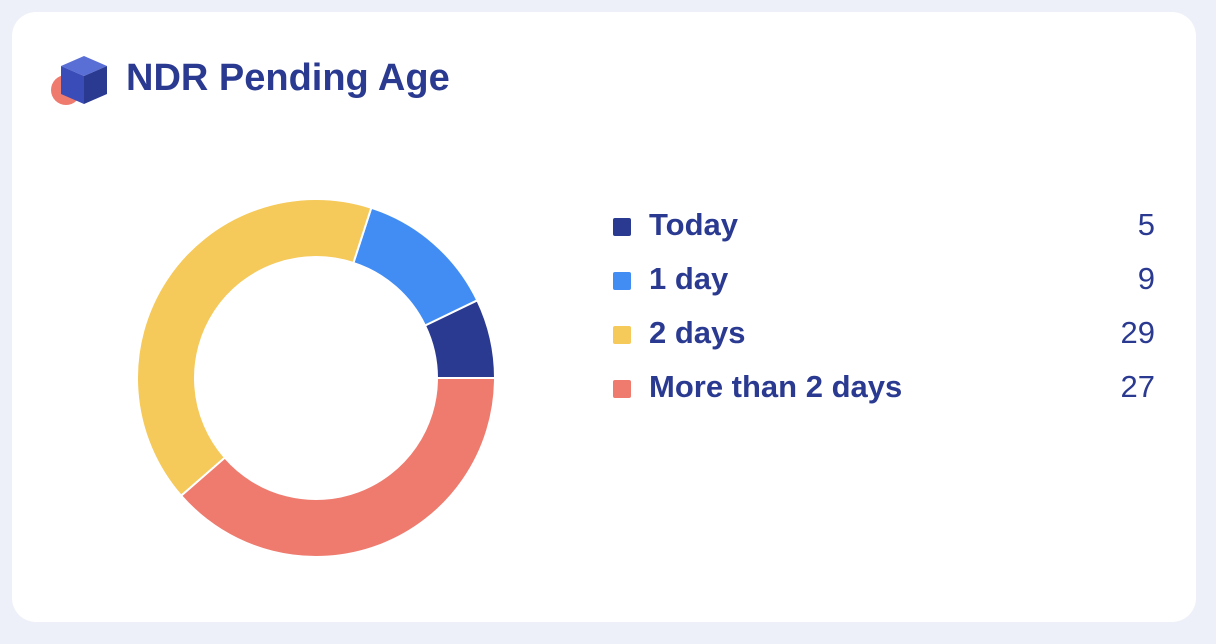 The height and width of the screenshot is (644, 1216). What do you see at coordinates (288, 78) in the screenshot?
I see `chart-title: NDR Pending Age` at bounding box center [288, 78].